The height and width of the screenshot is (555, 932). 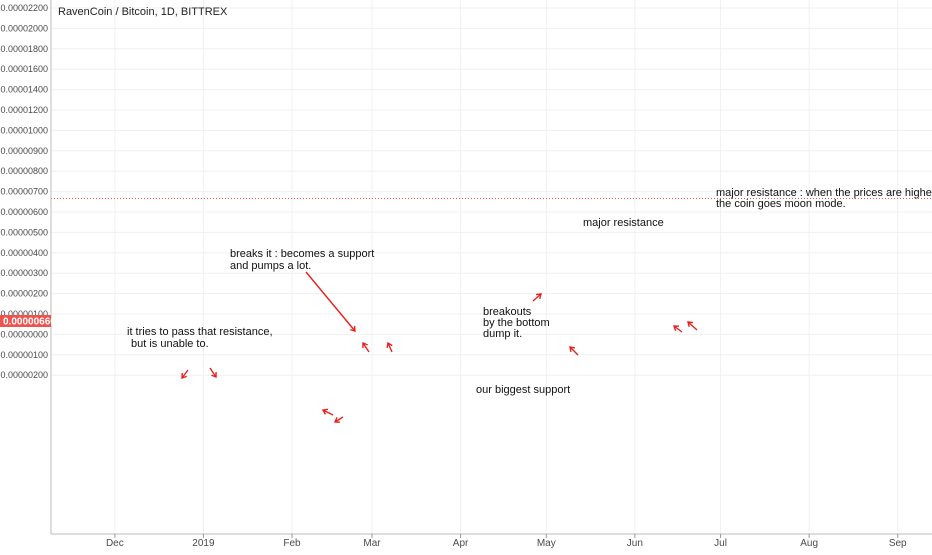 I want to click on current-price-label: 0.00000666, so click(x=28, y=321).